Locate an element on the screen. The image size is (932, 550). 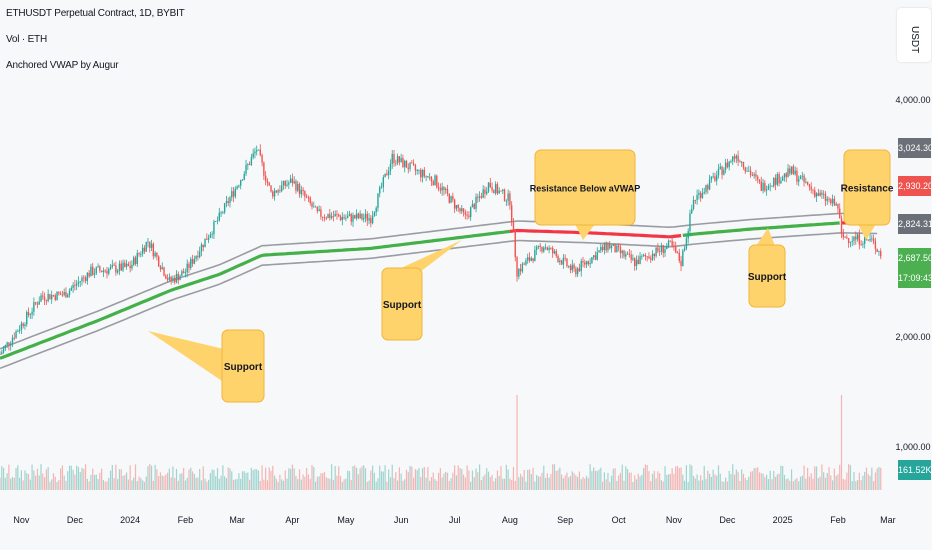
volume-tag: 161.52K is located at coordinates (915, 470).